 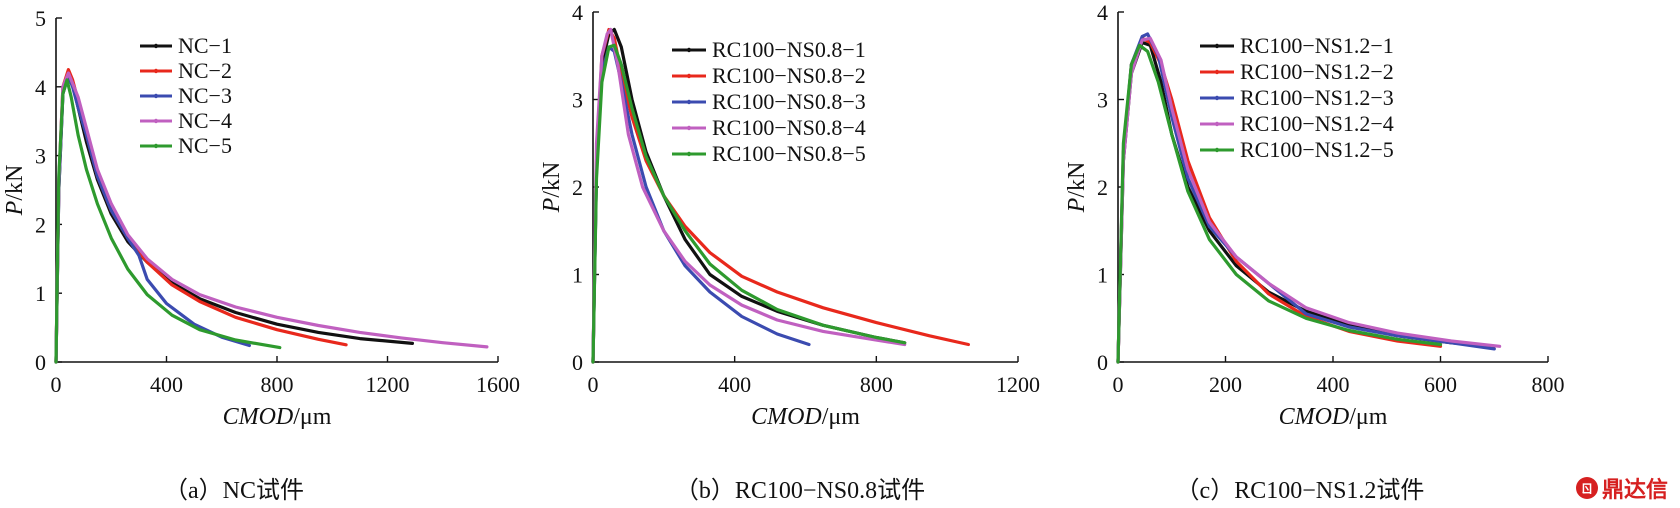 I want to click on watermark-logo-icon: ㄖ, so click(x=1586, y=488).